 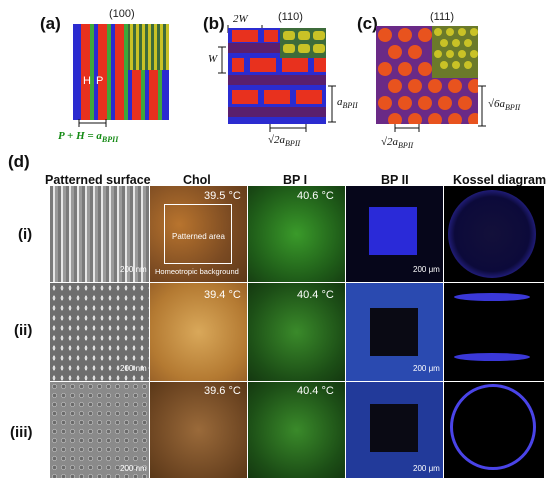 I want to click on panel-a-image, so click(x=121, y=72).